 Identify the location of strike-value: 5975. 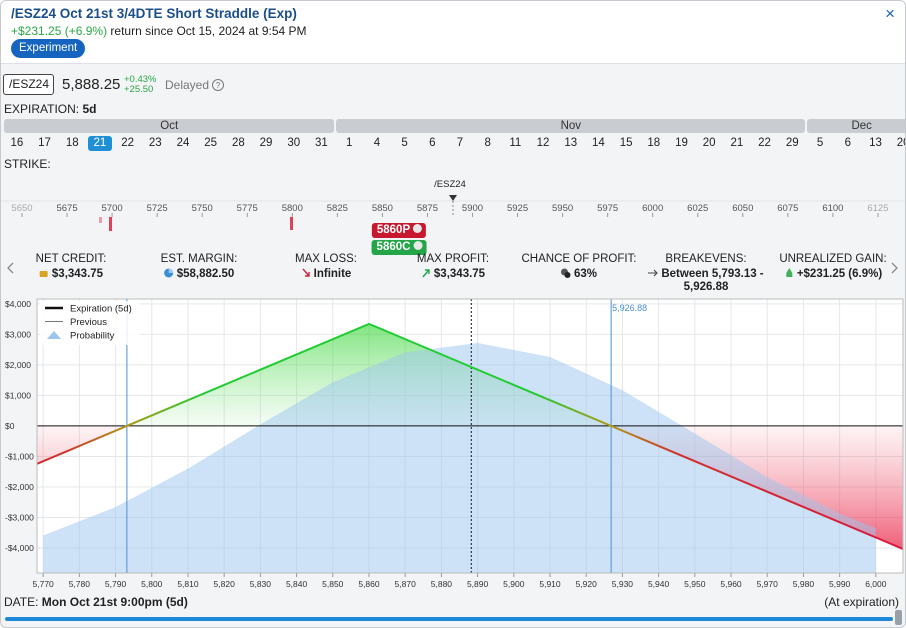
(608, 208).